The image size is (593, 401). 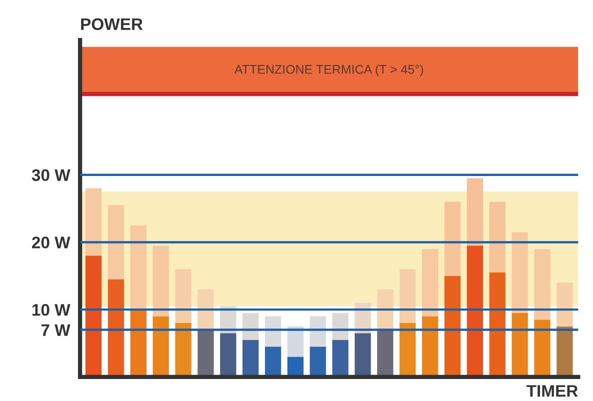 What do you see at coordinates (51, 310) in the screenshot?
I see `y-tick-label: 10 W` at bounding box center [51, 310].